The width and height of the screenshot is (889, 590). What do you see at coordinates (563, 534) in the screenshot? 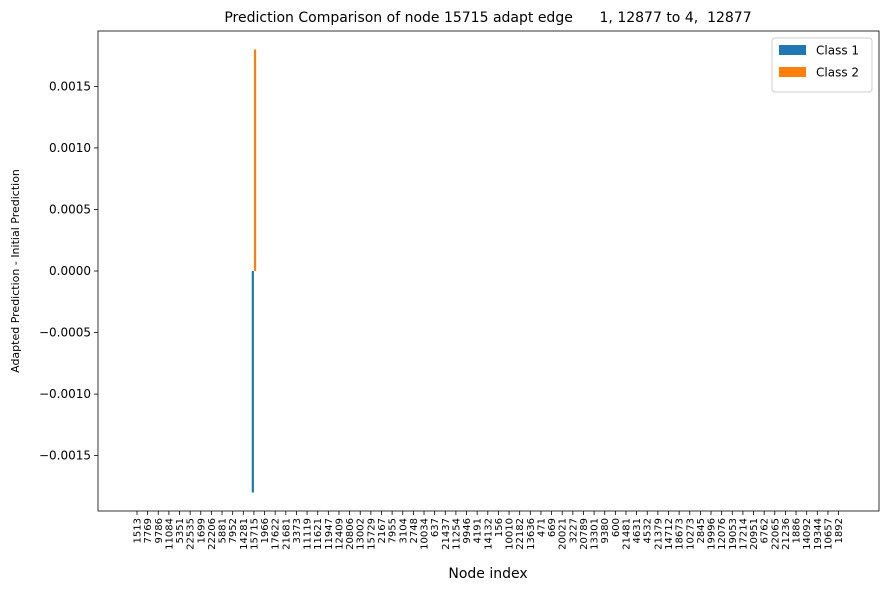
I see `x-tick-label: 20021` at bounding box center [563, 534].